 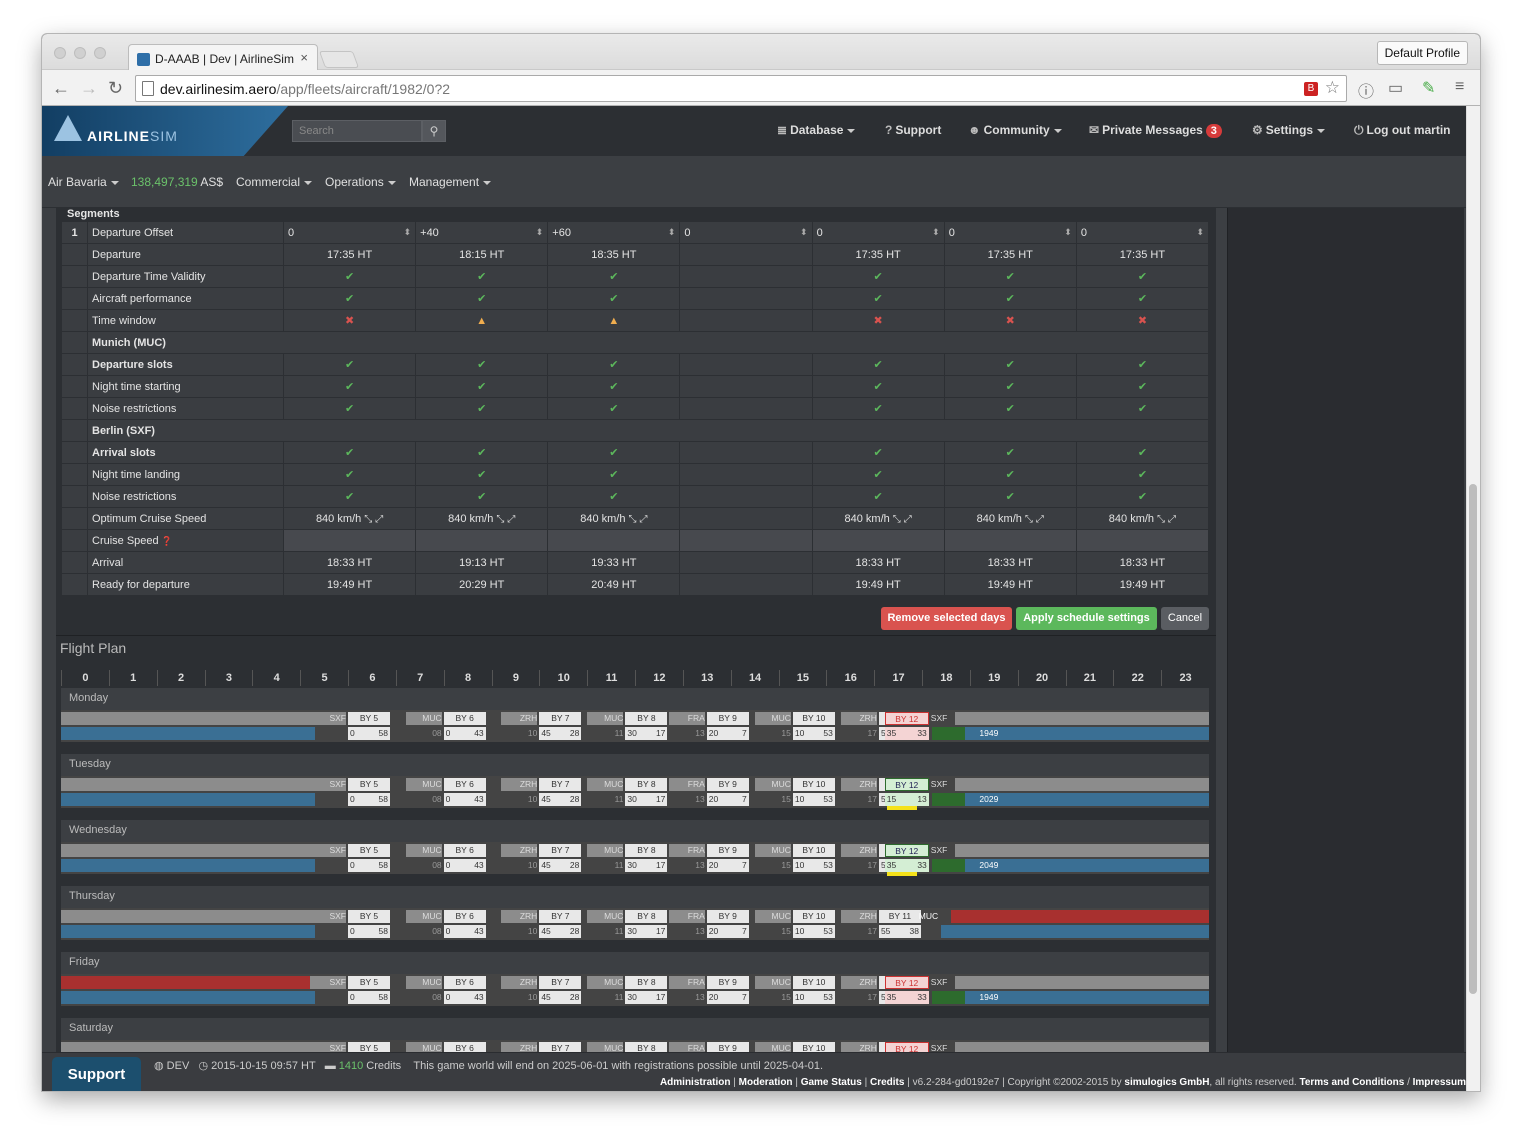 What do you see at coordinates (1429, 88) in the screenshot?
I see `dropper-icon: ✎` at bounding box center [1429, 88].